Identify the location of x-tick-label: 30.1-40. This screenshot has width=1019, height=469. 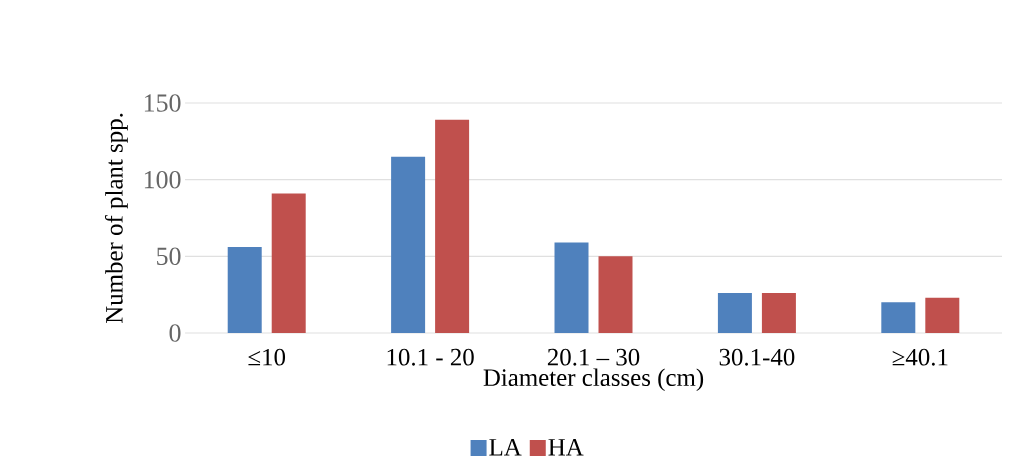
(757, 357).